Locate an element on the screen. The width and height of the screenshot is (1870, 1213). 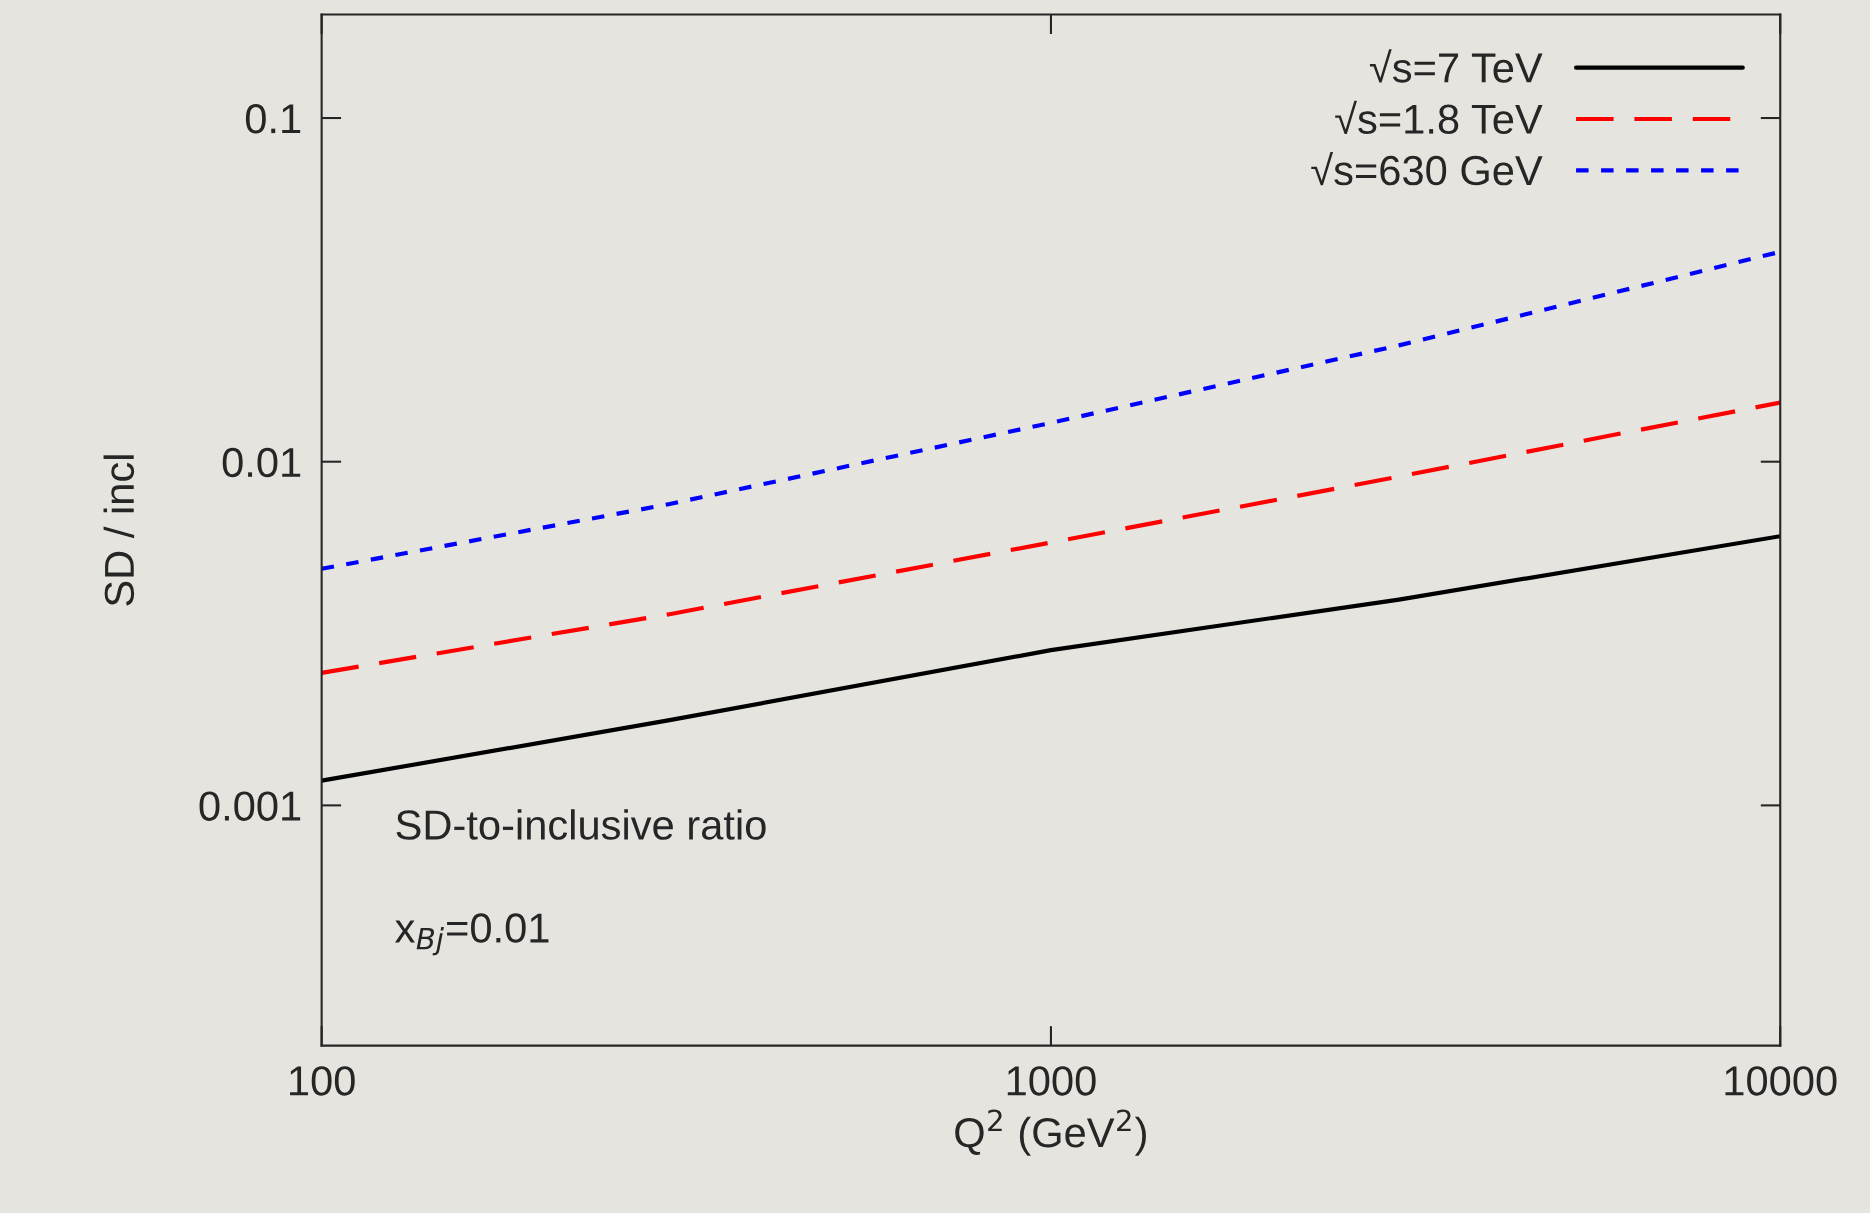
legend-label: √s=7 TeV is located at coordinates (1456, 66).